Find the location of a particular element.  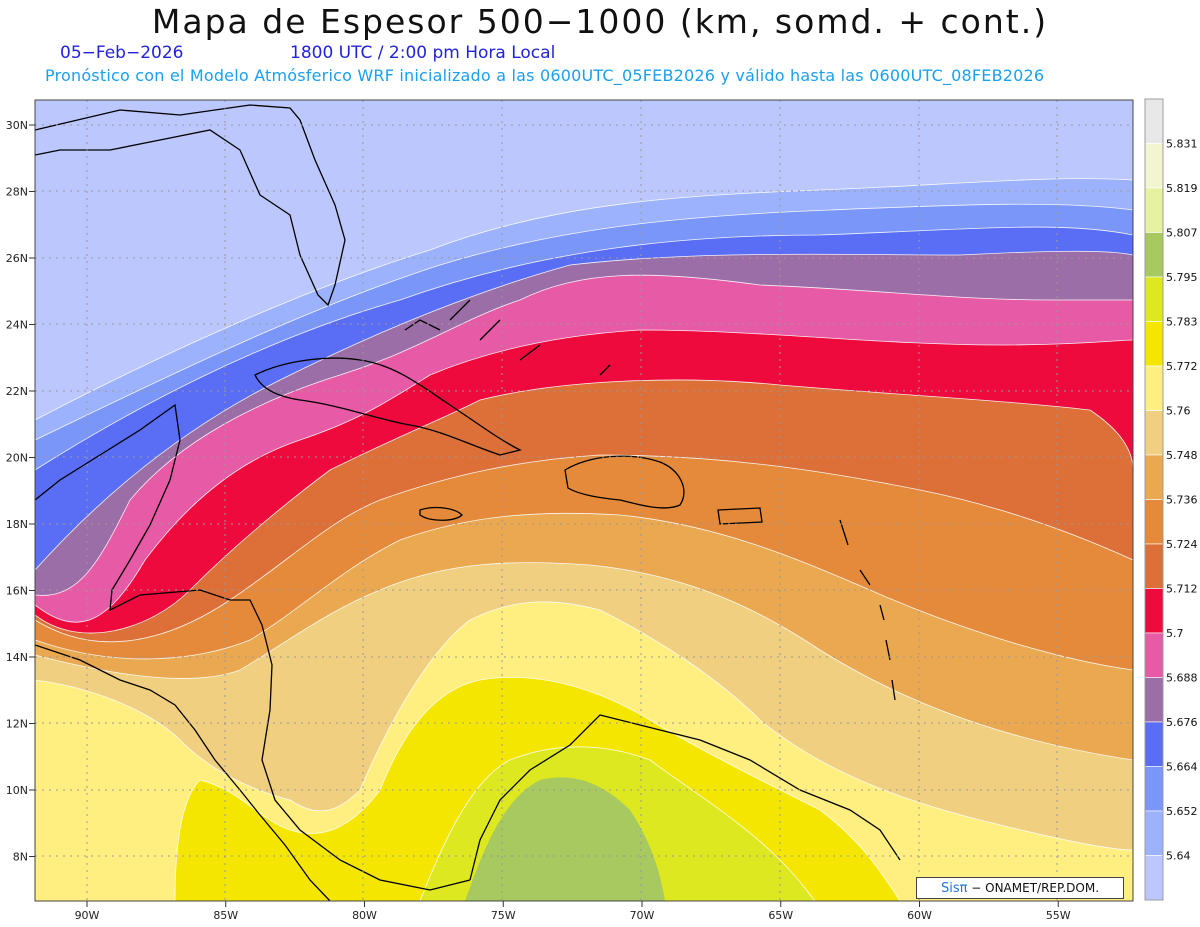

colorbar-label: 5.688 is located at coordinates (1182, 678).